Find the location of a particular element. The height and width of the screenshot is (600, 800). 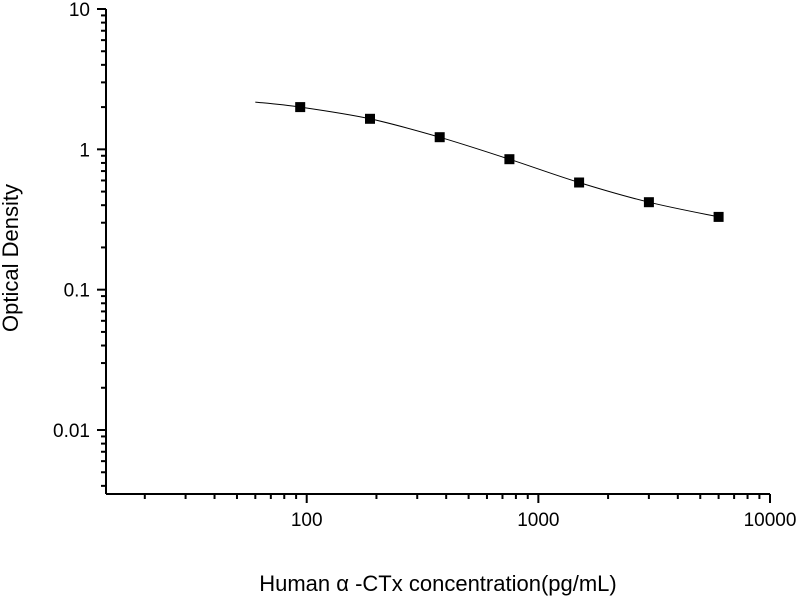

x-tick-label: 10000 is located at coordinates (770, 520).